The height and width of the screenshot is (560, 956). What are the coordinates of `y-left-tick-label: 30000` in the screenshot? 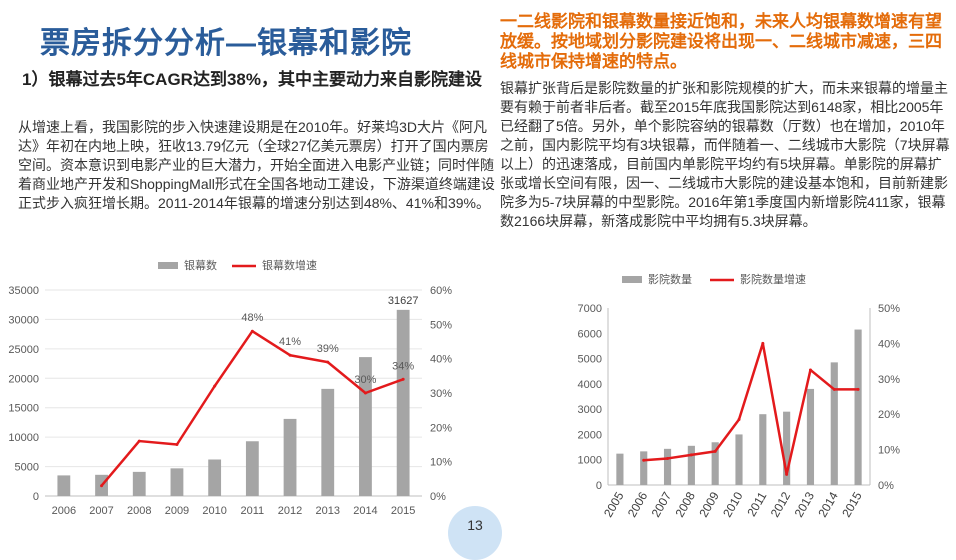 It's located at (23, 320).